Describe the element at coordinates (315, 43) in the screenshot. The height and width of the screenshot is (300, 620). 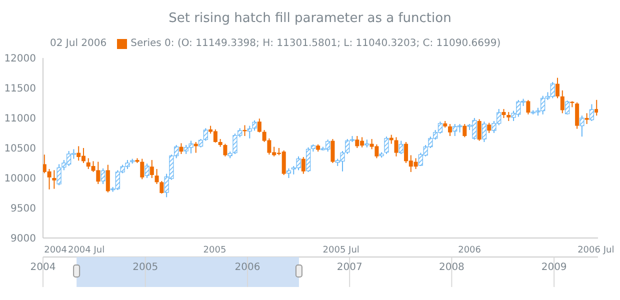
I see `legend-label: Series 0: (O: 11149.3398; H: 11301.5801; L: 11040.3203; C: 11090.6699)` at that location.